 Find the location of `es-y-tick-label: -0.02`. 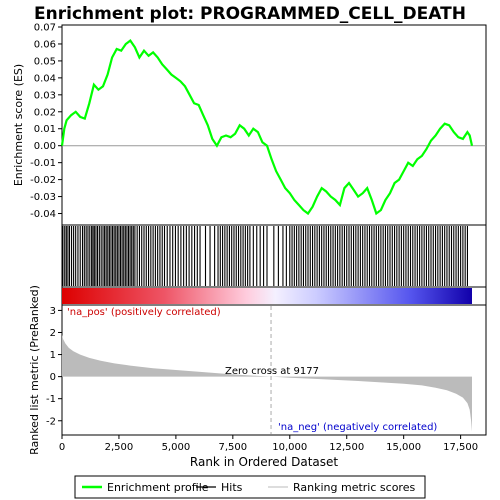

es-y-tick-label: -0.02 is located at coordinates (43, 180).